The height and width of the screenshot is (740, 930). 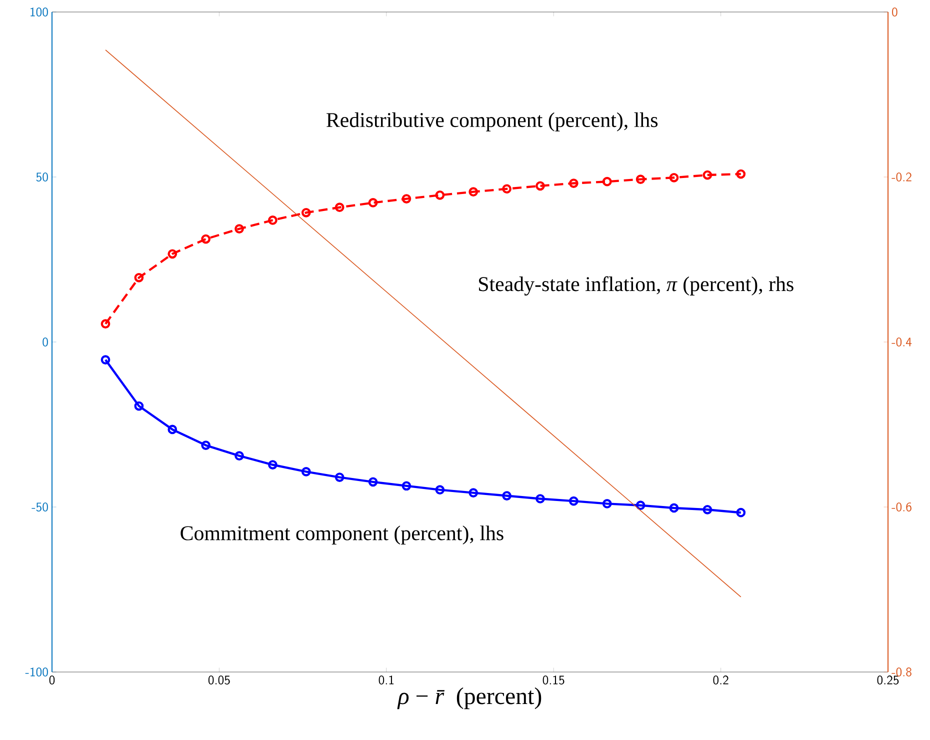 What do you see at coordinates (888, 680) in the screenshot?
I see `x-tick-label: 0.25` at bounding box center [888, 680].